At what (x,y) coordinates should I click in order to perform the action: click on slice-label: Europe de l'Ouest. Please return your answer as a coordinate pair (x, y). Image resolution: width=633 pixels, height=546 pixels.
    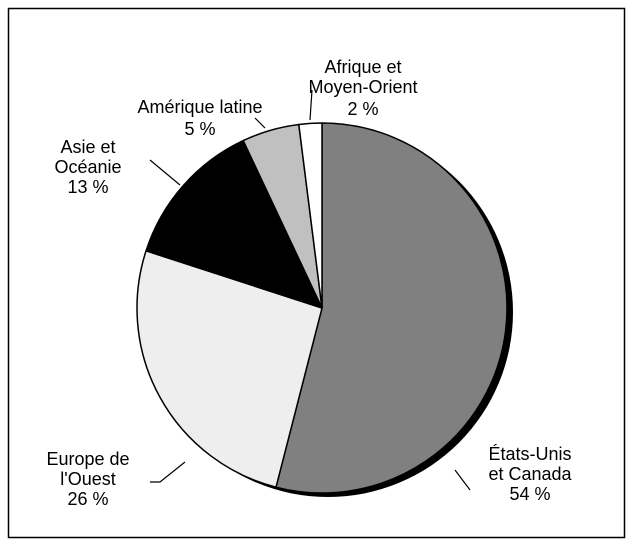
    Looking at the image, I should click on (87, 469).